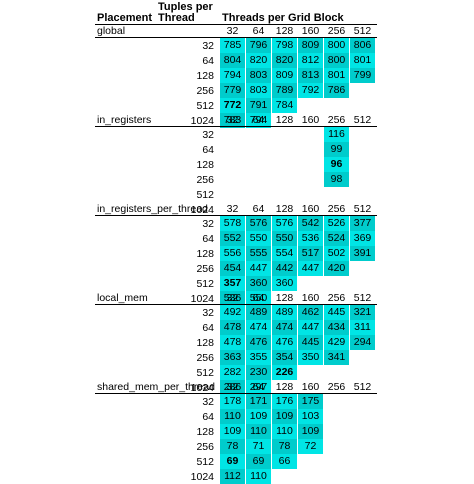 The width and height of the screenshot is (474, 484). I want to click on row-label: 1024, so click(202, 477).